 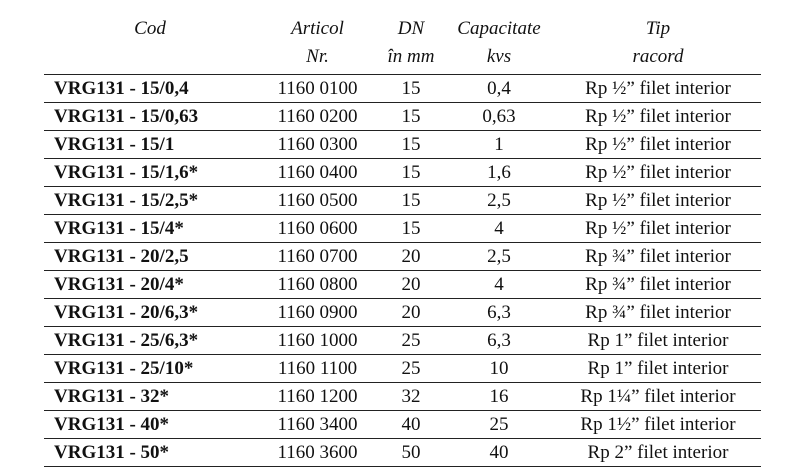 I want to click on cell-dn: 50, so click(x=411, y=452).